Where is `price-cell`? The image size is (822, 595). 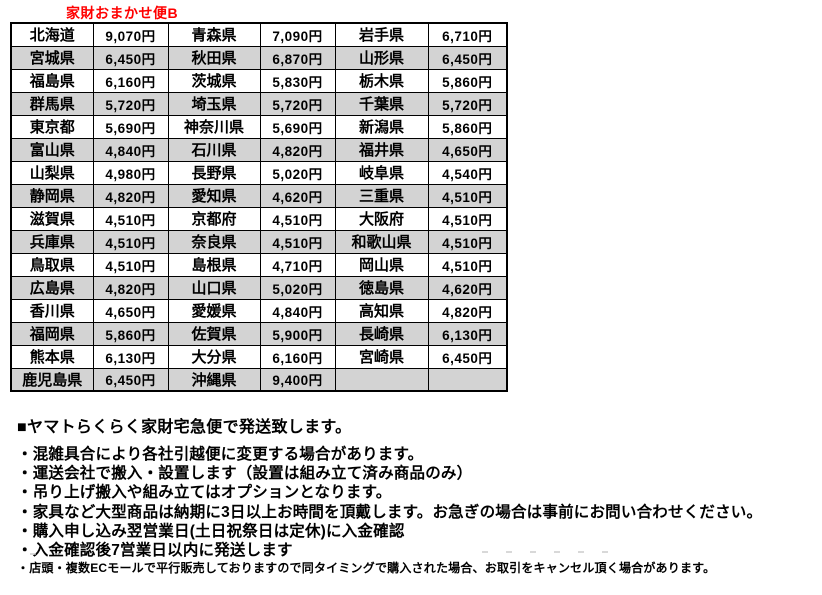
price-cell is located at coordinates (467, 379).